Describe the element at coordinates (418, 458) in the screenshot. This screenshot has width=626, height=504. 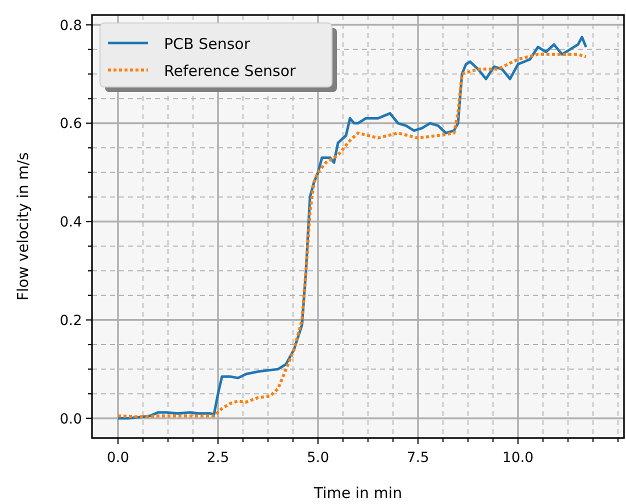
I see `x-tick-label: 7.5` at that location.